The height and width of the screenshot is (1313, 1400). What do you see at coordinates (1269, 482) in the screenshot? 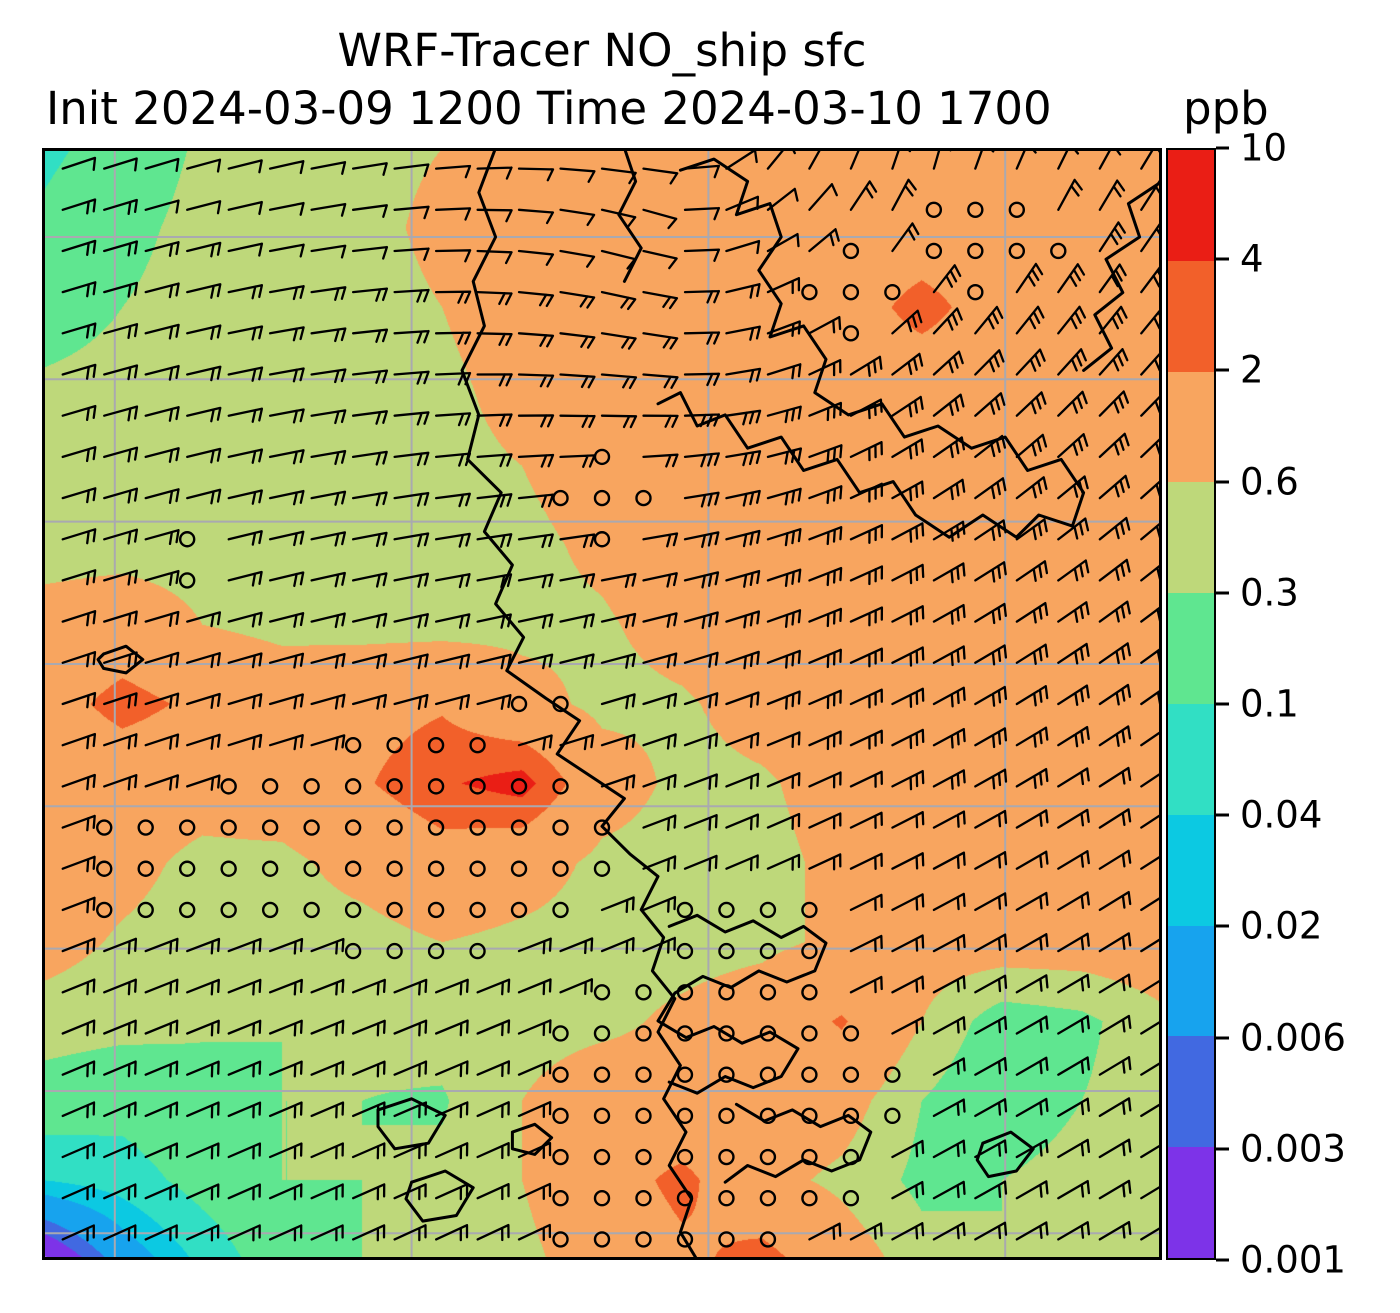
I see `colorbar-tick-label: 0.6` at bounding box center [1269, 482].